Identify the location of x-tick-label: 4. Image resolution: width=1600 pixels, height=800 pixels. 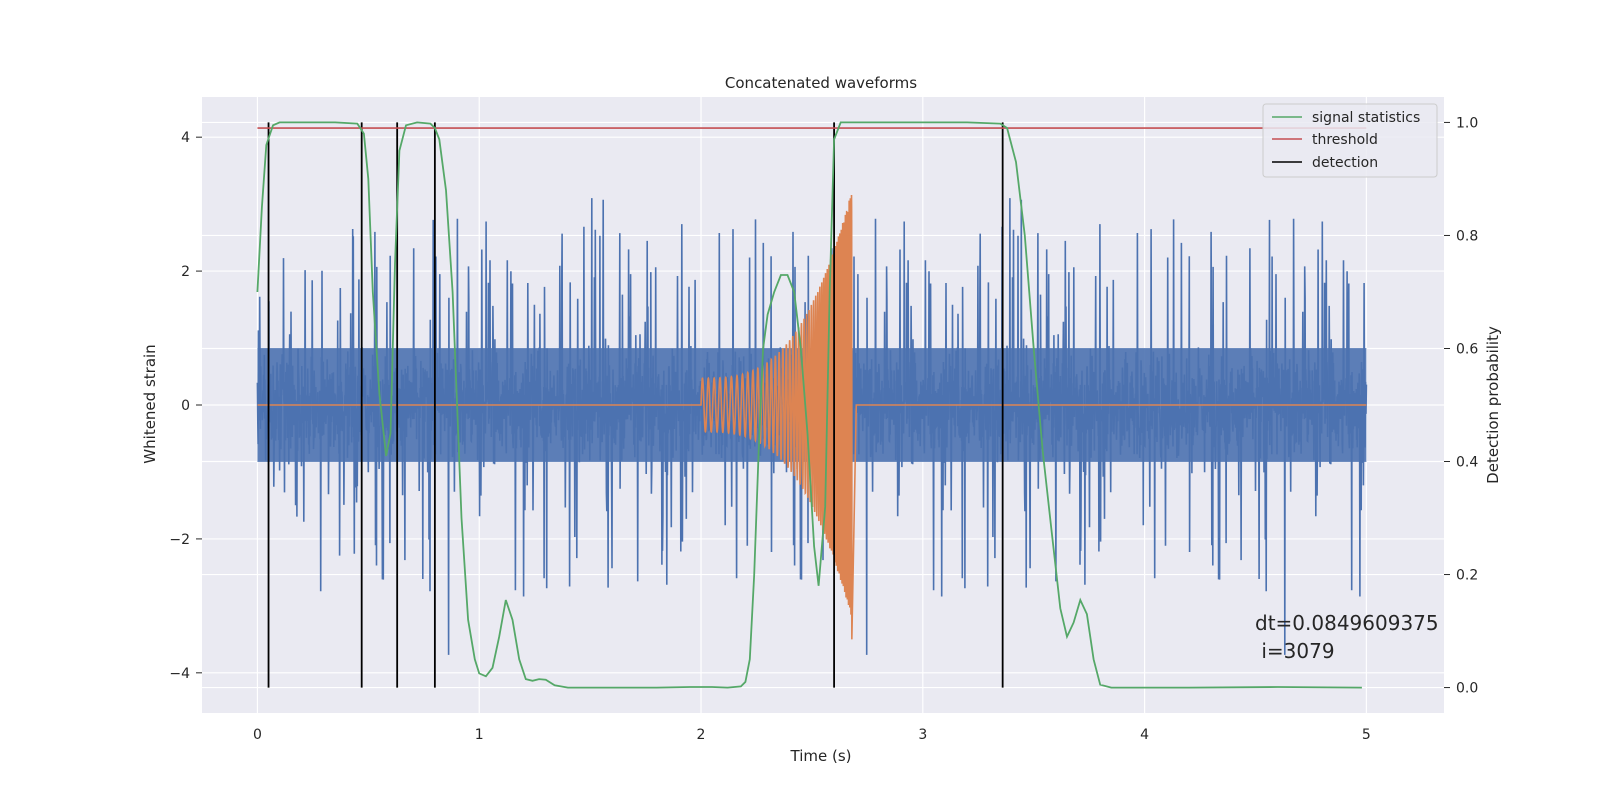
(1144, 735).